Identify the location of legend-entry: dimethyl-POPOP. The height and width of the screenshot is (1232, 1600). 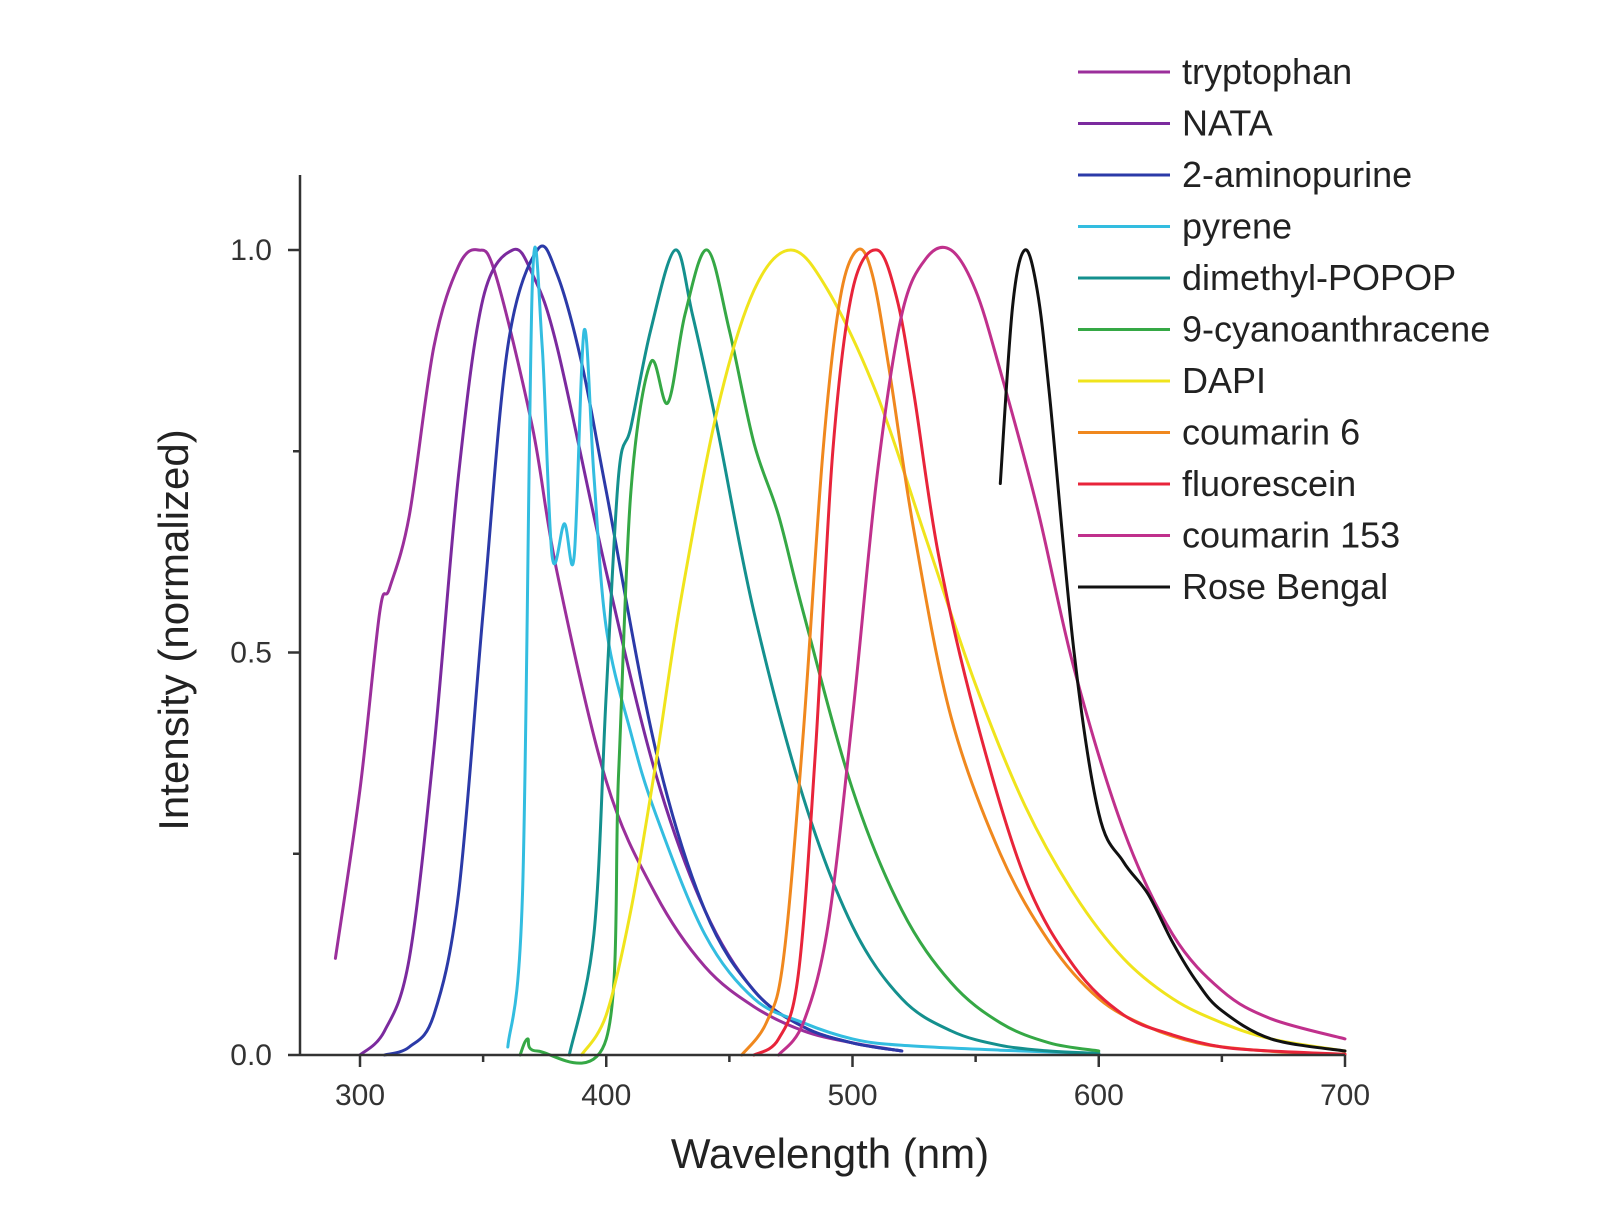
(1267, 277).